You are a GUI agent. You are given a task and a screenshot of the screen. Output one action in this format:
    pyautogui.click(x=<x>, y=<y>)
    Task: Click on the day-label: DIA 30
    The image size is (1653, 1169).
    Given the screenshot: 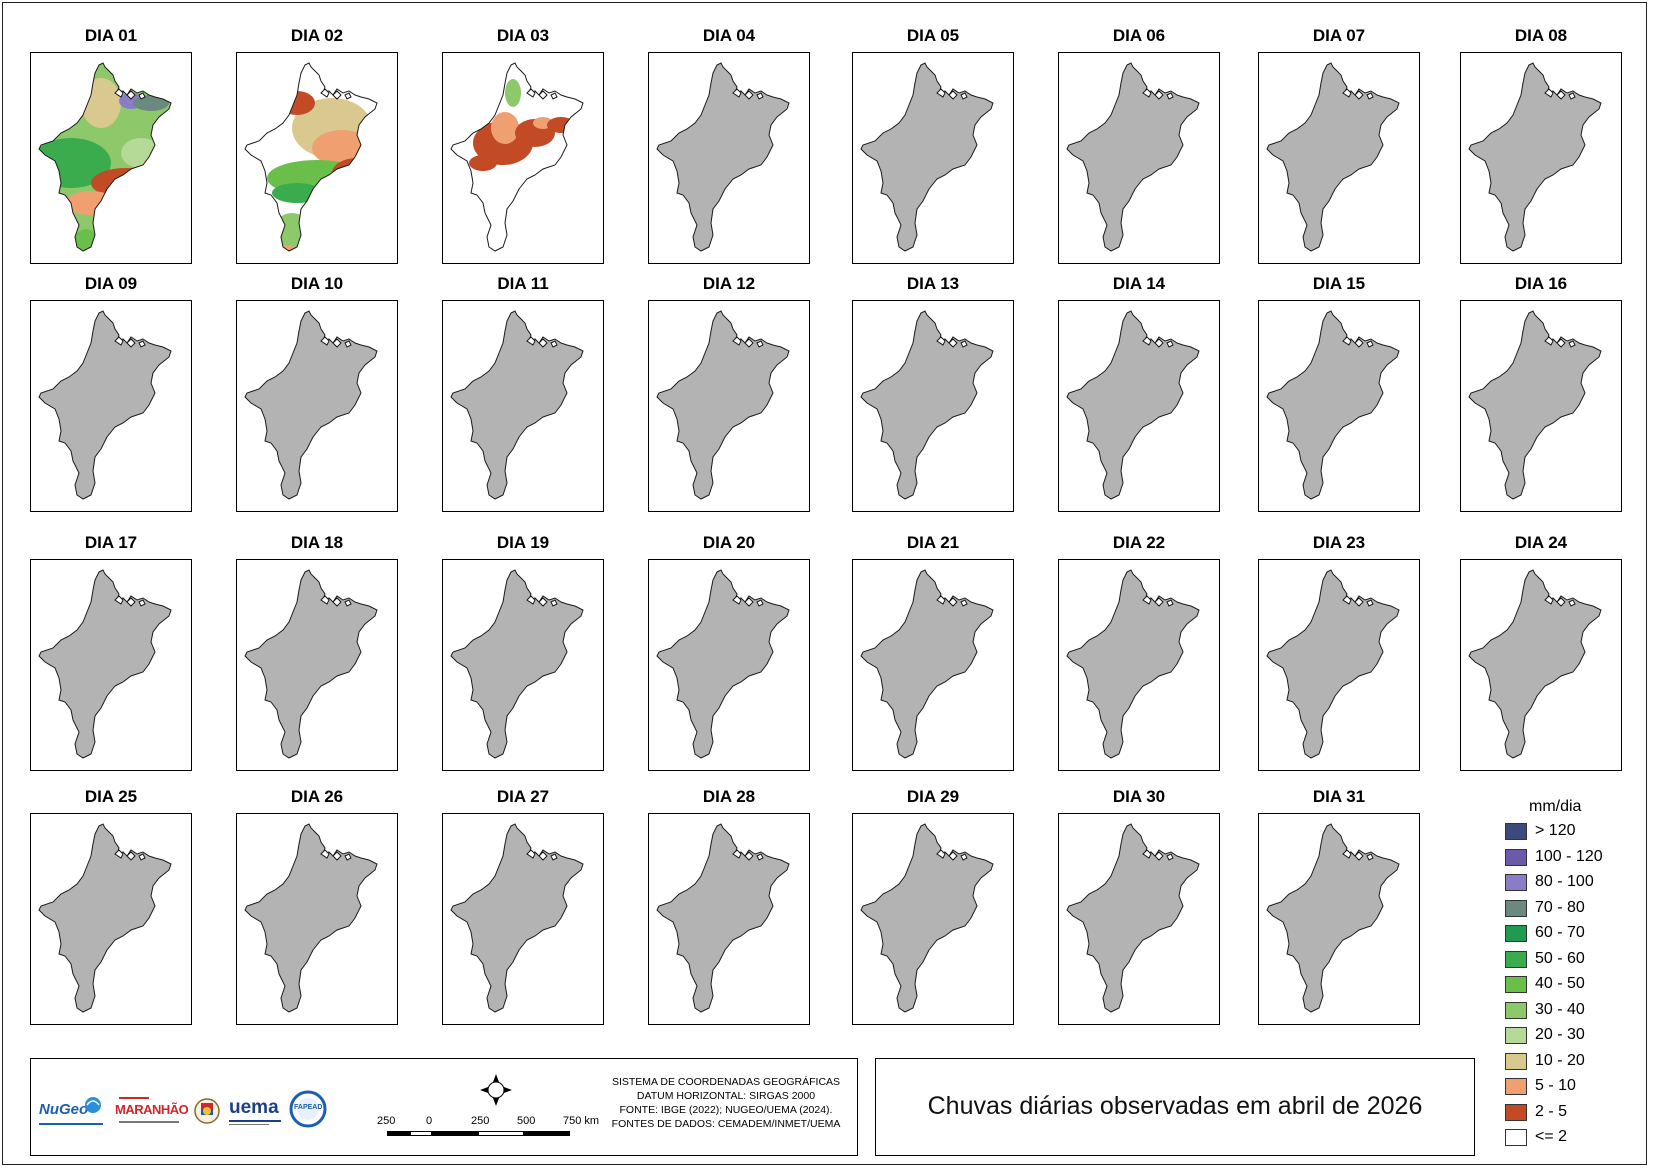 What is the action you would take?
    pyautogui.click(x=1139, y=796)
    